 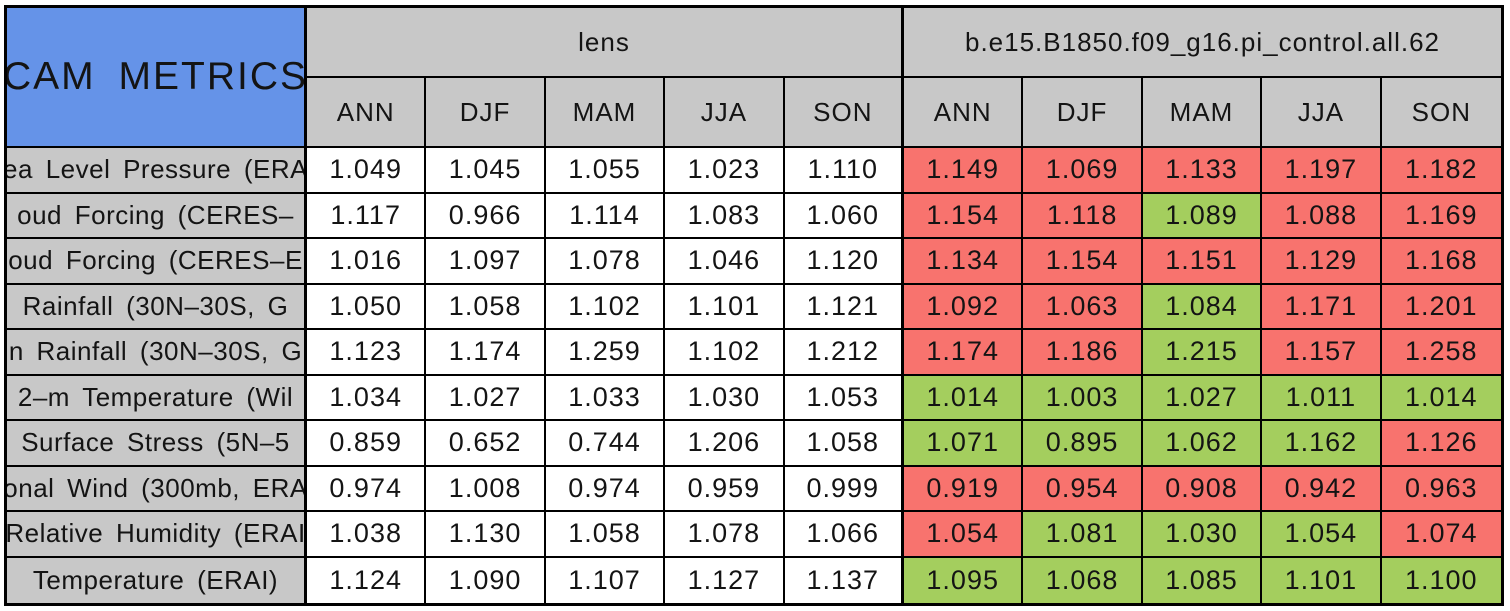 What do you see at coordinates (1202, 580) in the screenshot?
I see `control-value-cell: 1.085` at bounding box center [1202, 580].